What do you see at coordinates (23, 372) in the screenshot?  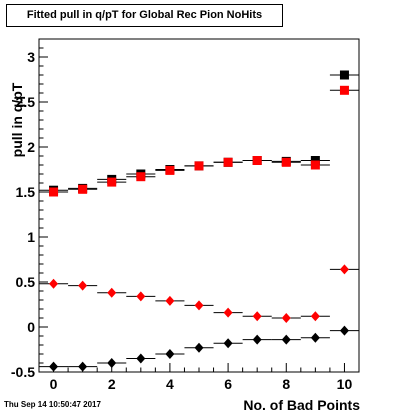 I see `y-tick-label: -0.5` at bounding box center [23, 372].